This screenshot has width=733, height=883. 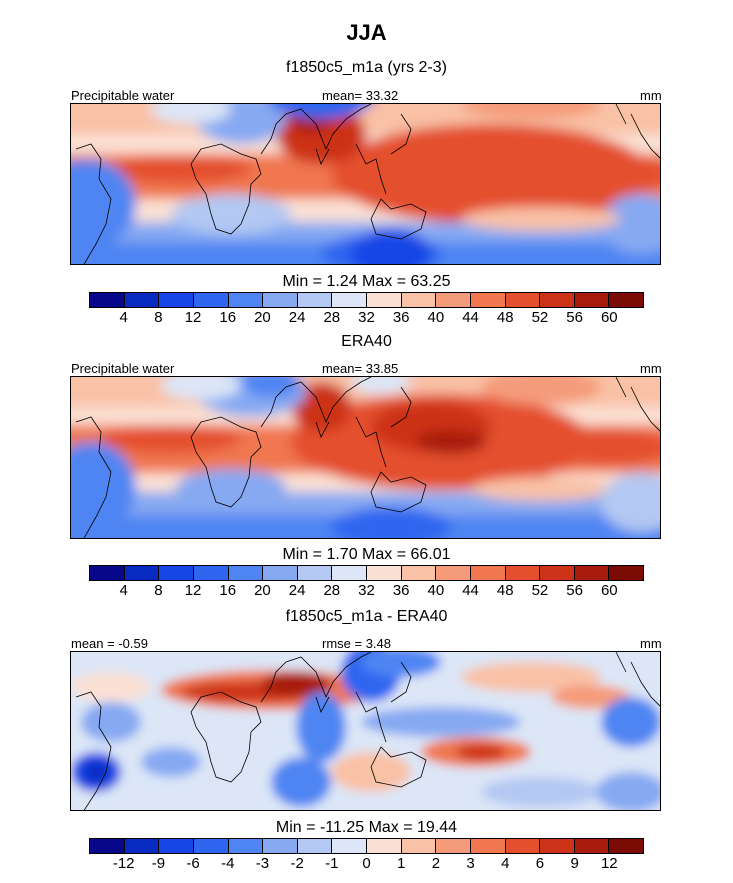 What do you see at coordinates (470, 317) in the screenshot?
I see `colorbar-1-tick-label: 44` at bounding box center [470, 317].